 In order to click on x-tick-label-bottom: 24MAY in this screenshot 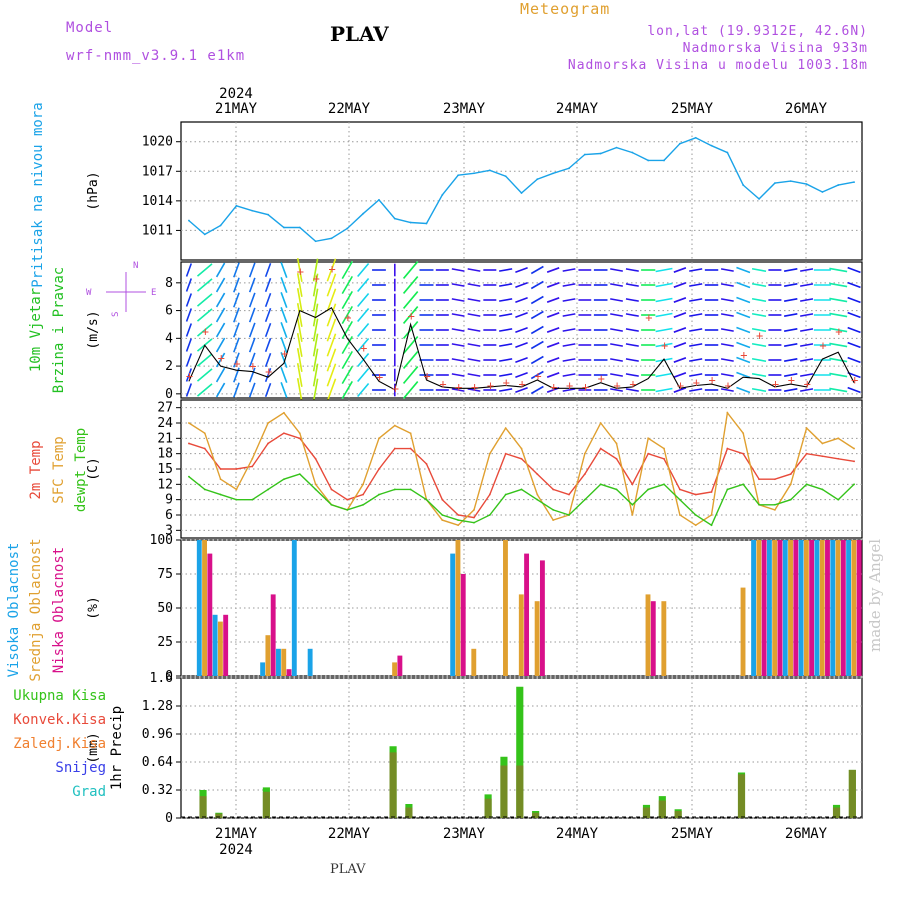, I will do `click(577, 834)`.